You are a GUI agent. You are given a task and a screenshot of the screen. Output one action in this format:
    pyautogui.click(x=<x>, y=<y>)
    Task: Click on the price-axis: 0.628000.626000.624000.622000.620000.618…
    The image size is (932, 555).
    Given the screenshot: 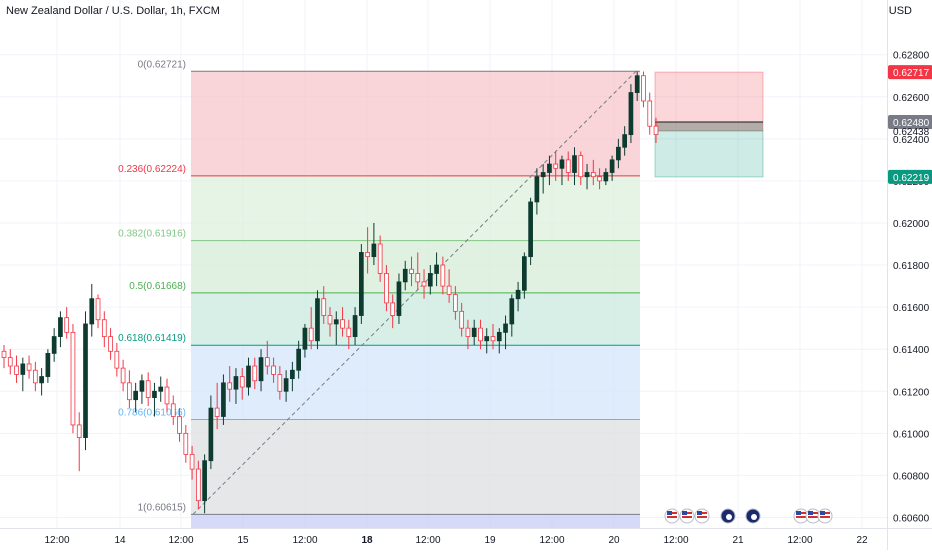 What is the action you would take?
    pyautogui.click(x=908, y=275)
    